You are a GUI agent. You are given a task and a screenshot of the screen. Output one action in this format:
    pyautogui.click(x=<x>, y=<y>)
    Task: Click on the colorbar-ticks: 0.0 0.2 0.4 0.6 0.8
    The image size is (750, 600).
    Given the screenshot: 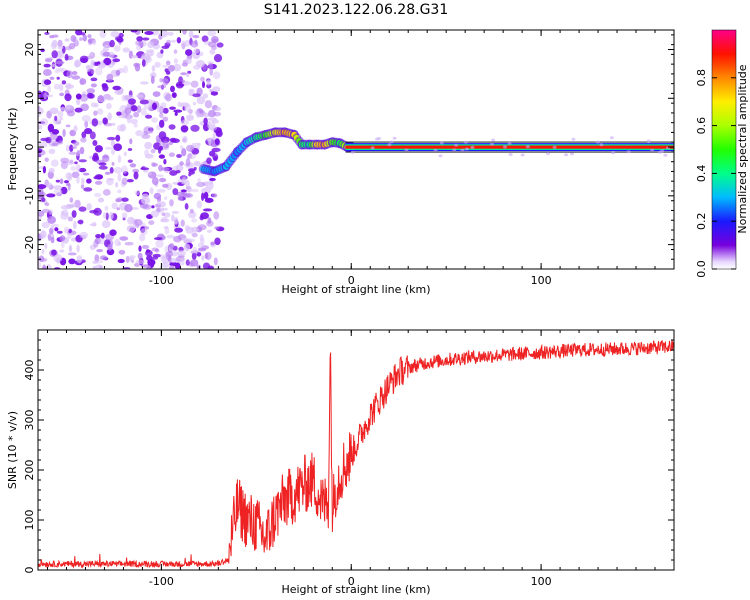 What is the action you would take?
    pyautogui.click(x=715, y=173)
    